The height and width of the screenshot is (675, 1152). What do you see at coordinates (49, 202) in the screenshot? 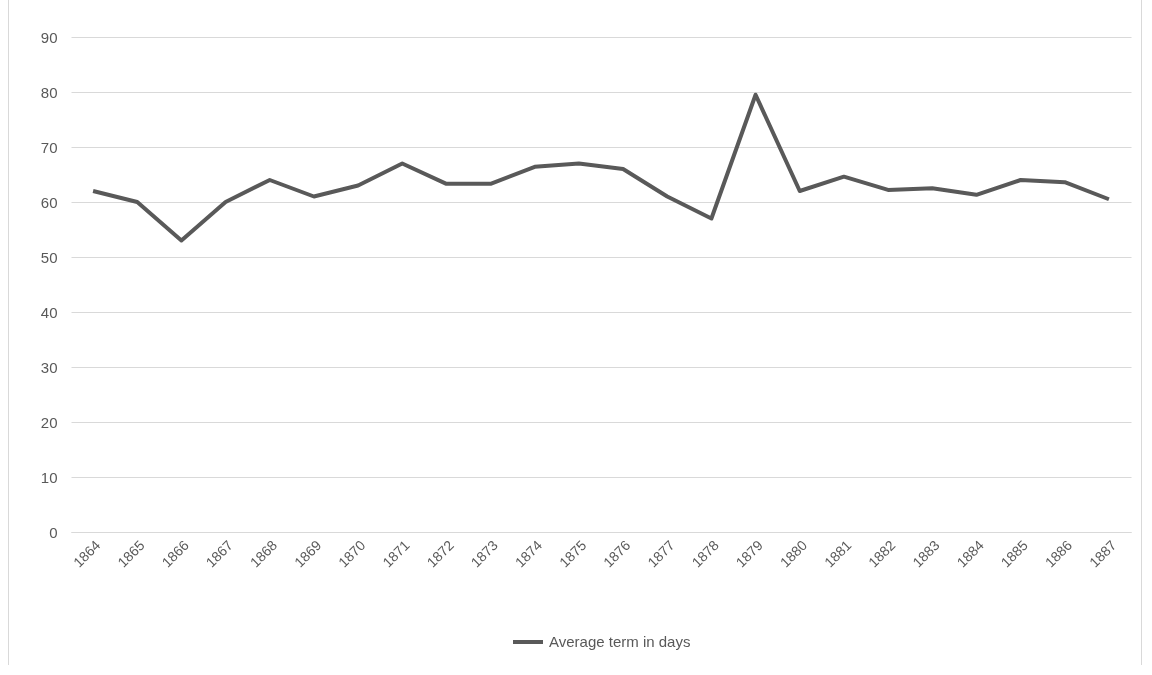
I see `y-tick-label: 60` at bounding box center [49, 202].